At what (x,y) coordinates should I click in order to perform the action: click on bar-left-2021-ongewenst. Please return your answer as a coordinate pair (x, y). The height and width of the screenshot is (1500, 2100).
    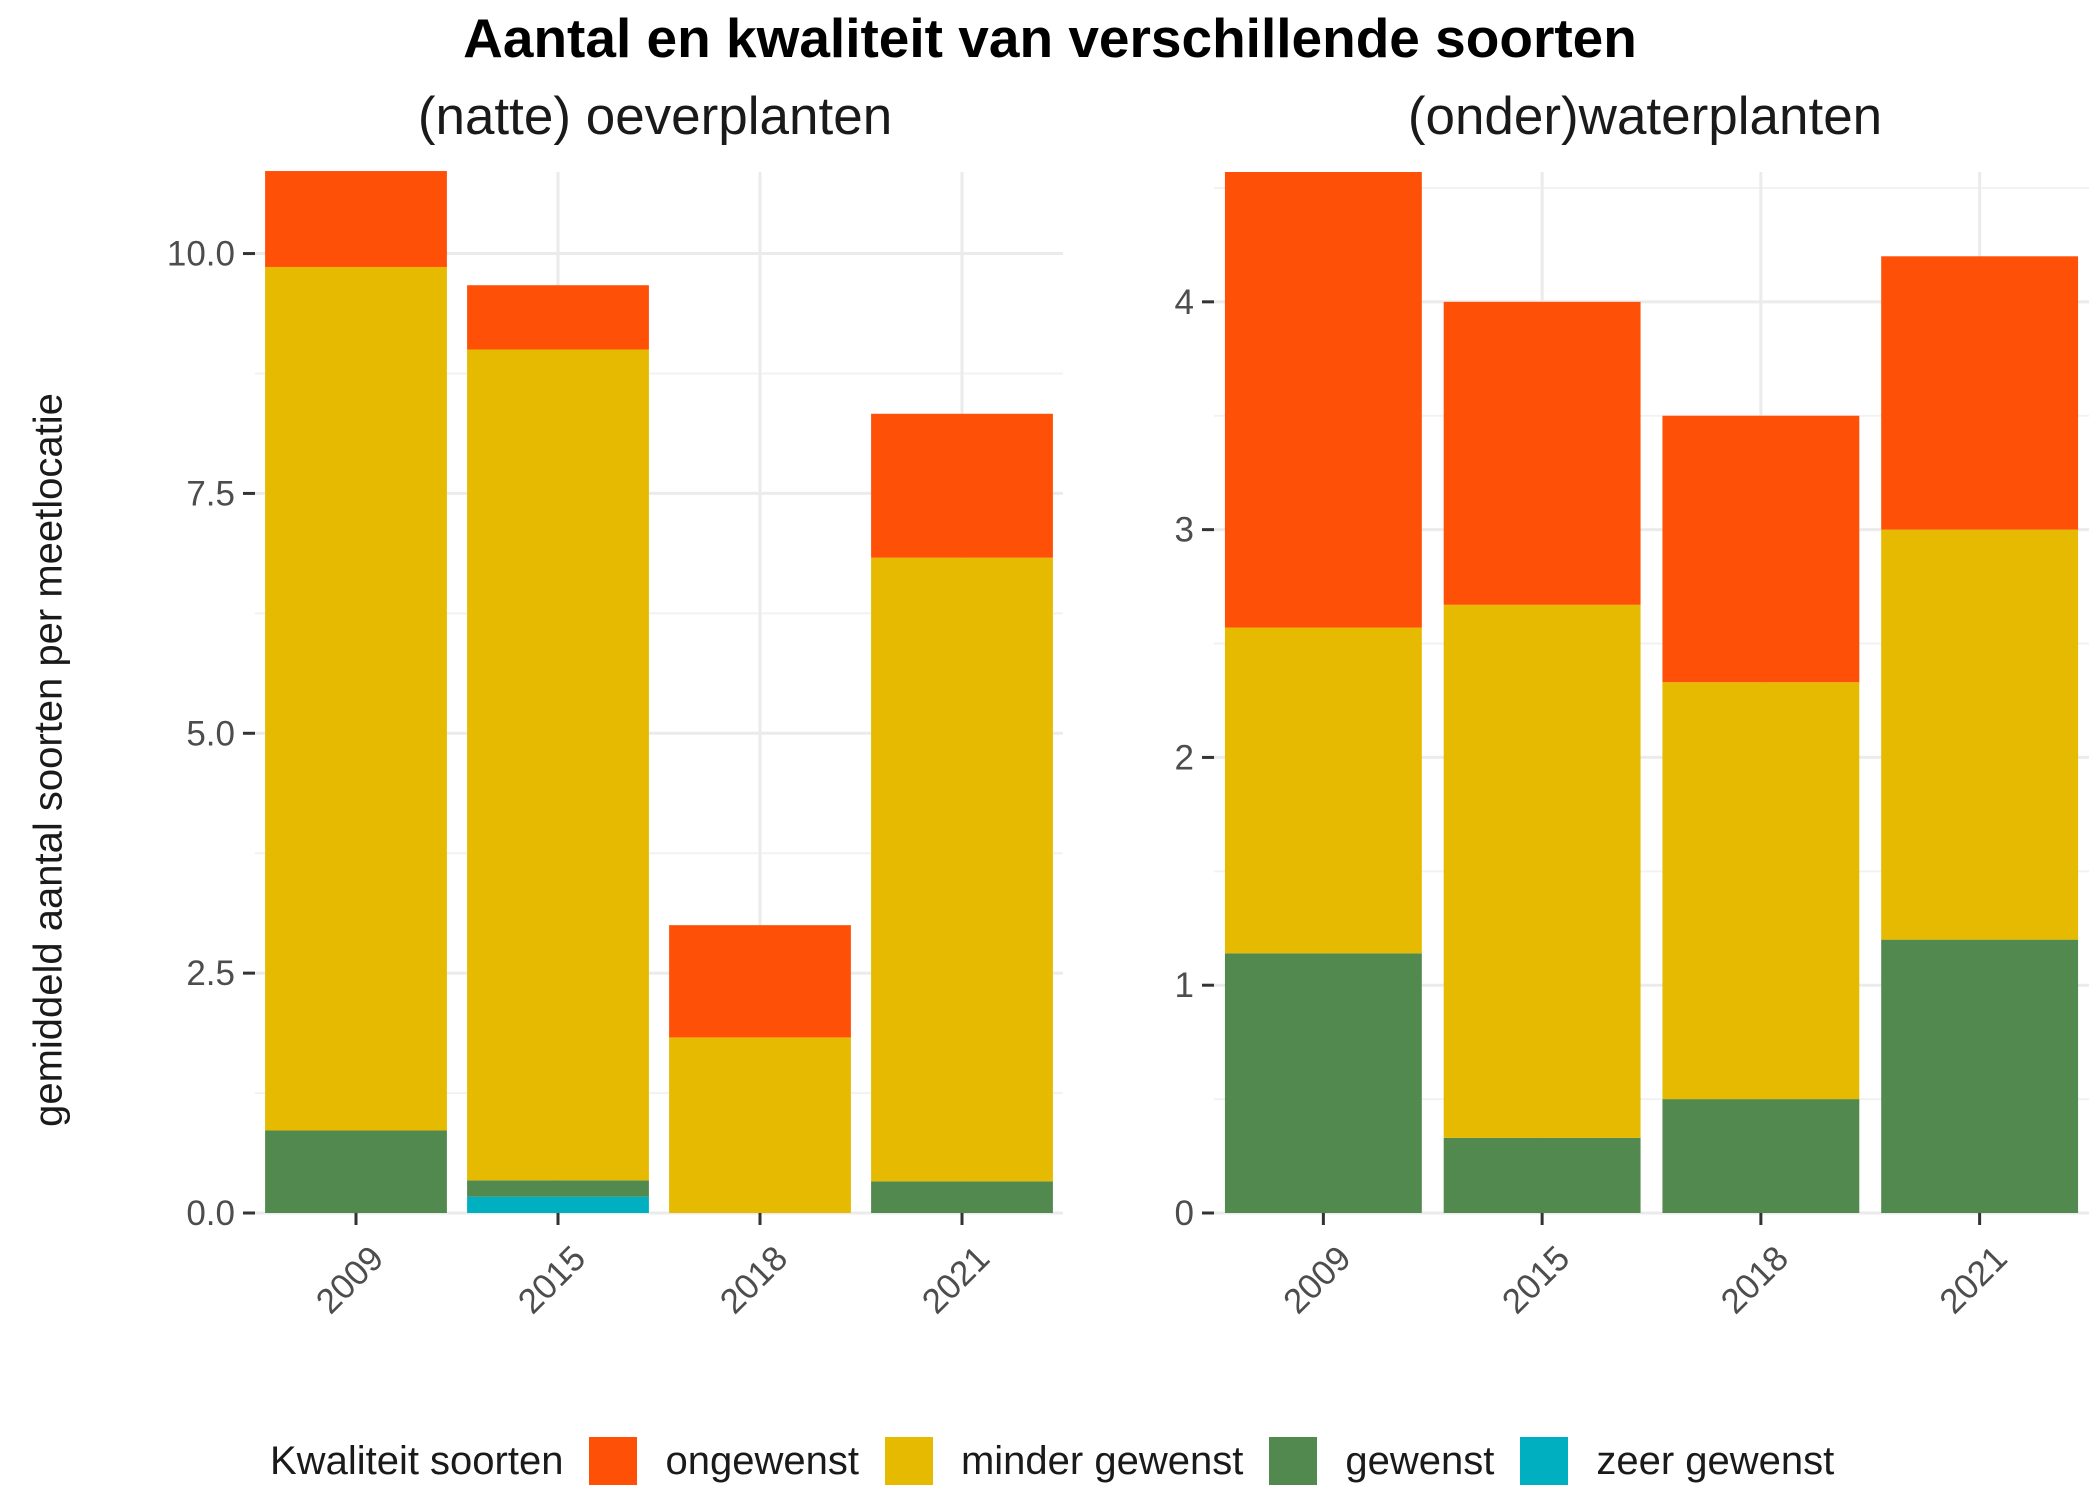
    Looking at the image, I should click on (962, 485).